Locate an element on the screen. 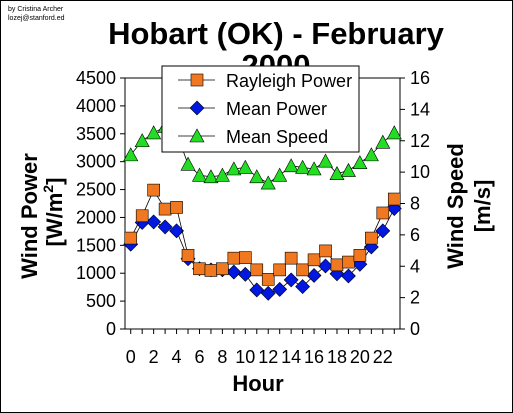  left-axis-tick-label: 2000 is located at coordinates (96, 217).